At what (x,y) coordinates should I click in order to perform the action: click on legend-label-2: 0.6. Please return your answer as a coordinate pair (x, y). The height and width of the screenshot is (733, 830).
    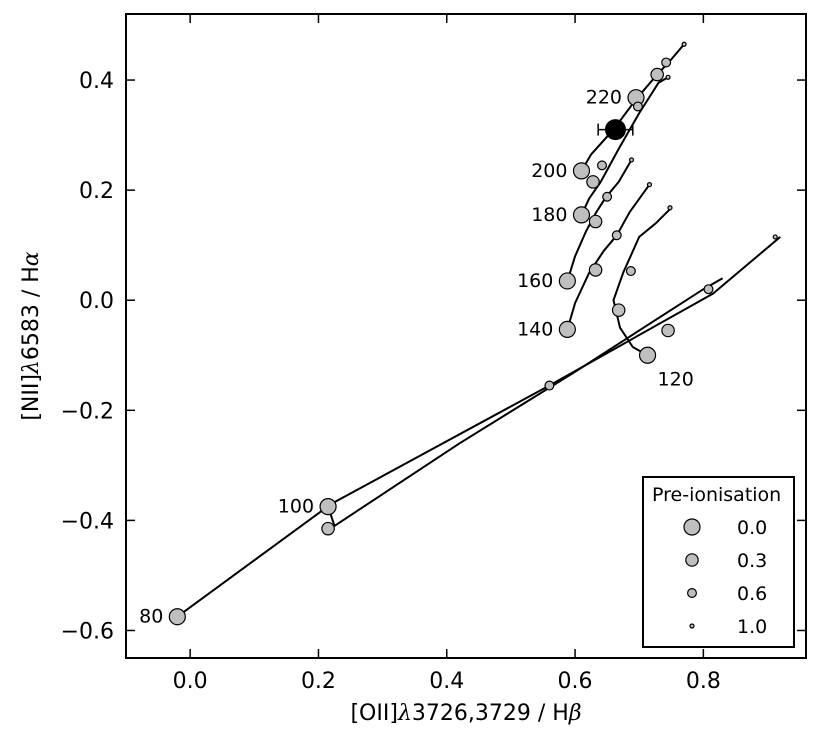
    Looking at the image, I should click on (752, 594).